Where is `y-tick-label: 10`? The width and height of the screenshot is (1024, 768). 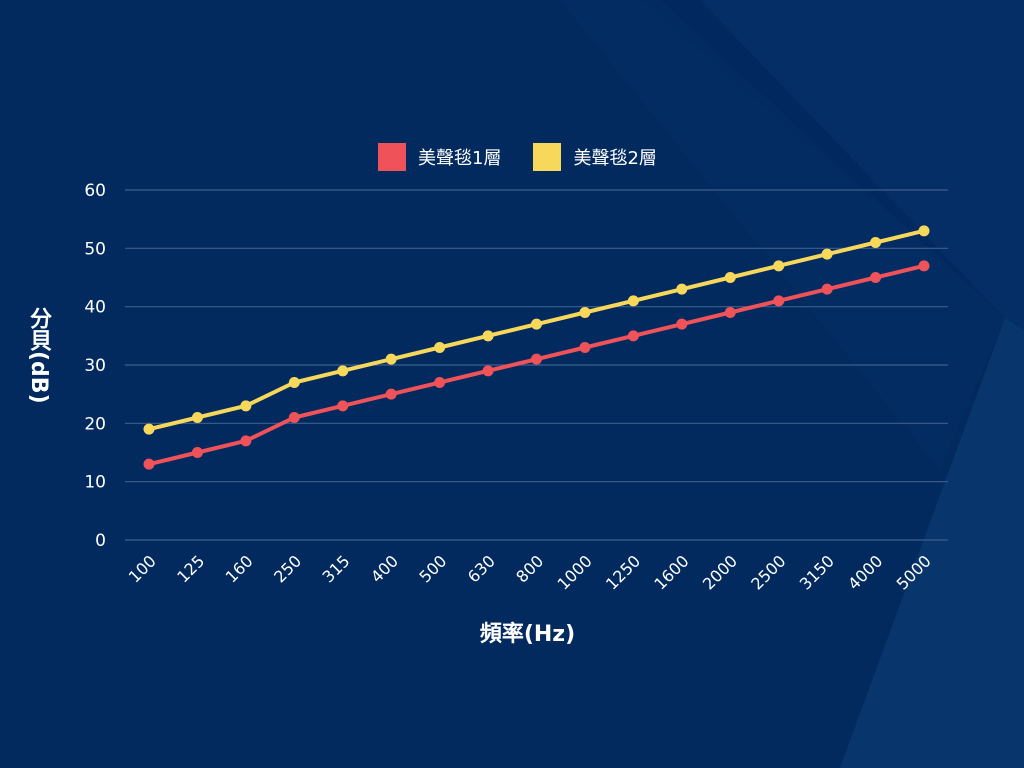
y-tick-label: 10 is located at coordinates (95, 483).